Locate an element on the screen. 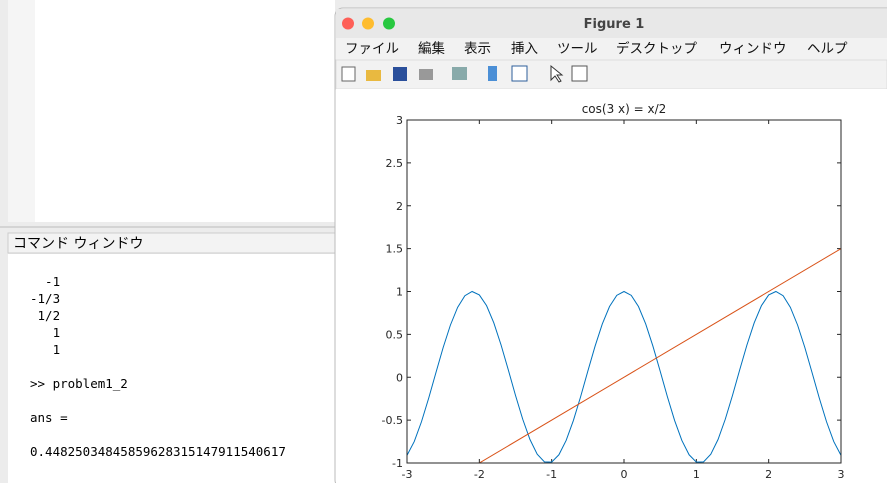  menu-item: ファイル is located at coordinates (372, 49).